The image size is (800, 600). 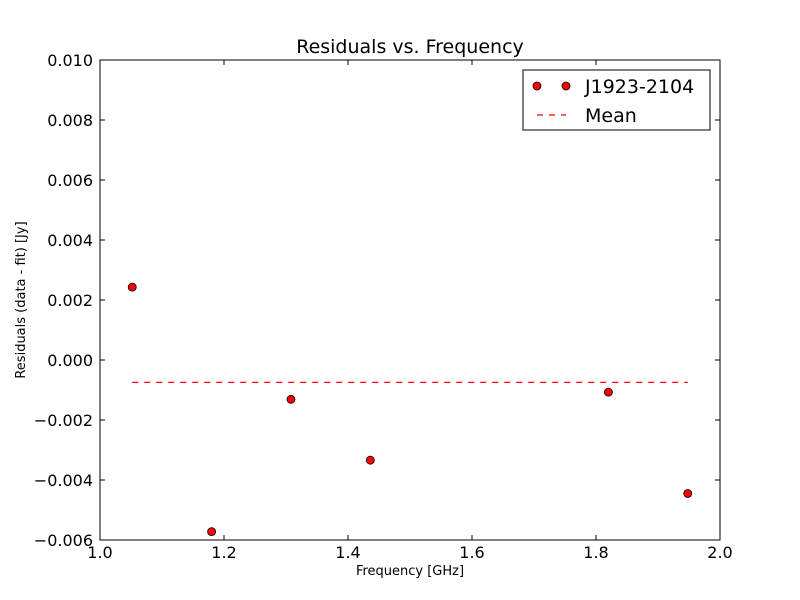 What do you see at coordinates (70, 360) in the screenshot?
I see `y-tick-label: 0.000` at bounding box center [70, 360].